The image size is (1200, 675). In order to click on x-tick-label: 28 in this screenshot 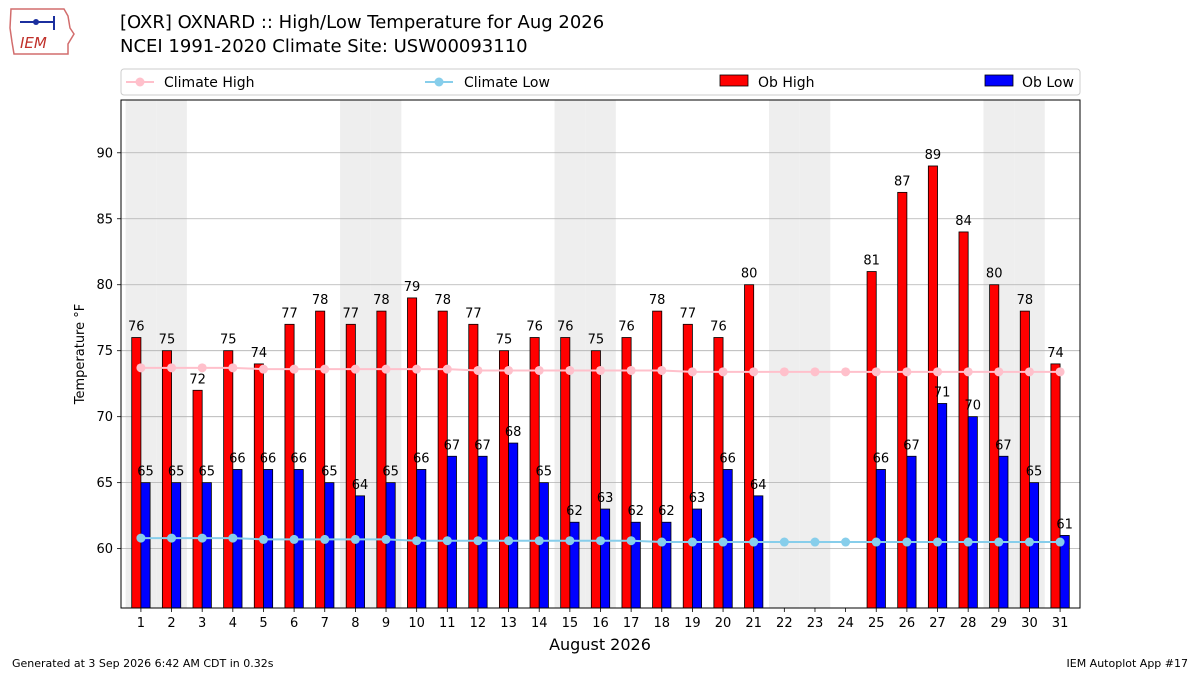, I will do `click(968, 623)`.